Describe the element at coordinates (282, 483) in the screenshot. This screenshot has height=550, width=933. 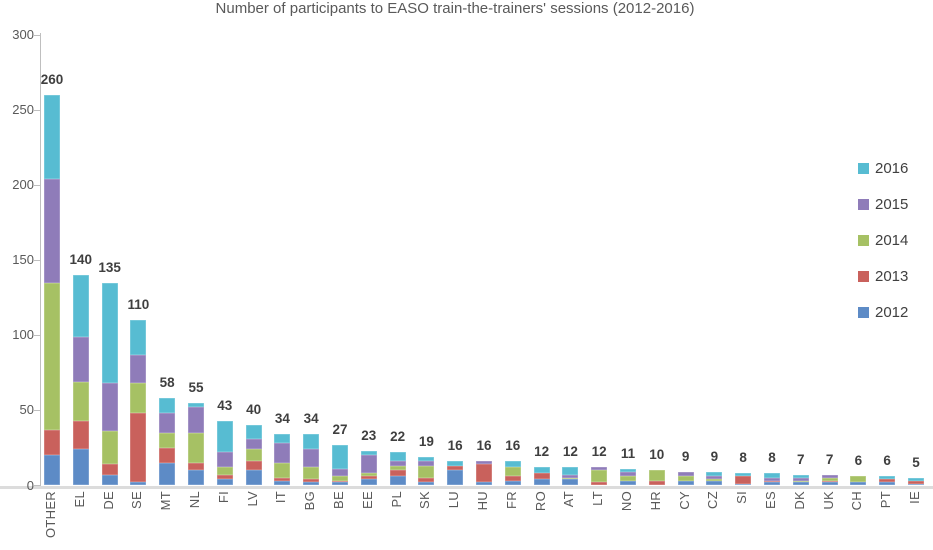
I see `bar-segment-IT-2012` at that location.